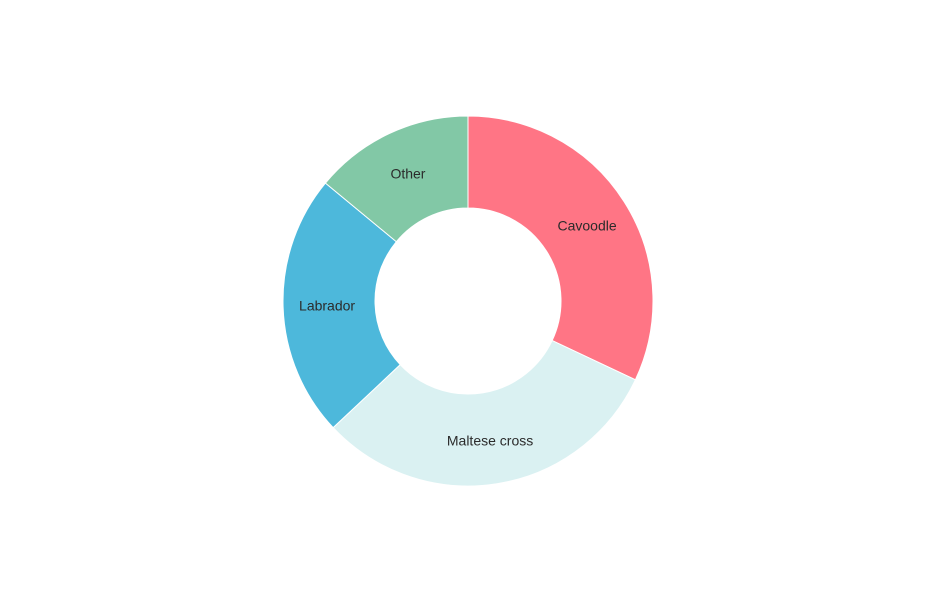 The height and width of the screenshot is (600, 934). Describe the element at coordinates (490, 440) in the screenshot. I see `slice-label-maltese-cross: Maltese cross` at that location.